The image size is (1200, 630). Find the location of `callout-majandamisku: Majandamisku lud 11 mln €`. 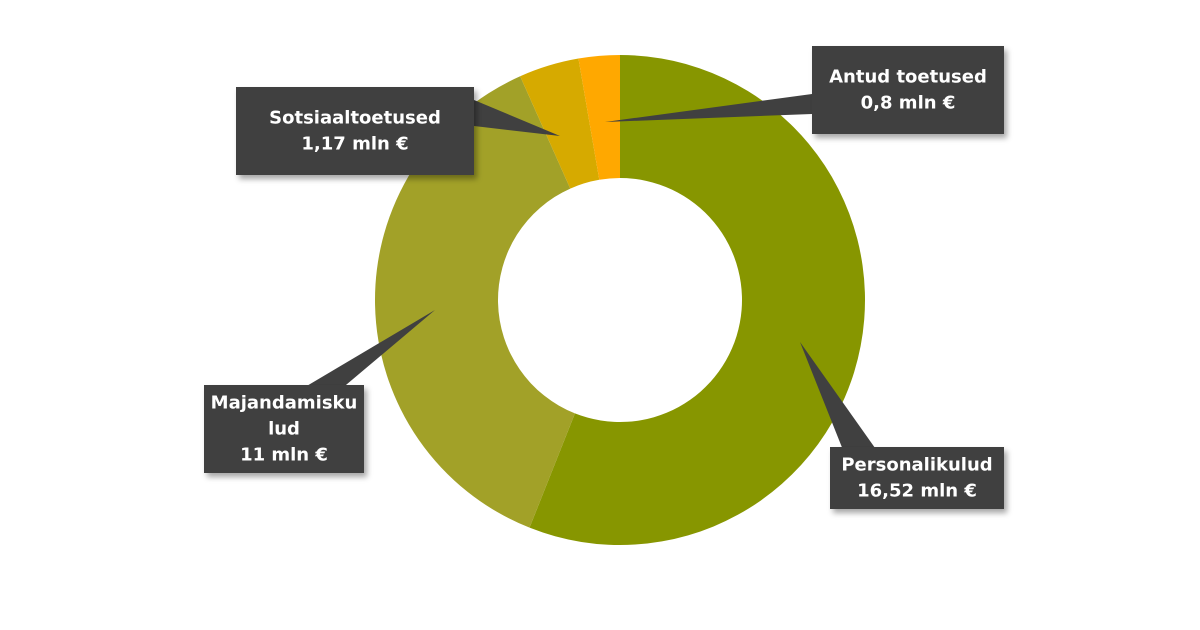

callout-majandamisku: Majandamisku lud 11 mln € is located at coordinates (319, 391).